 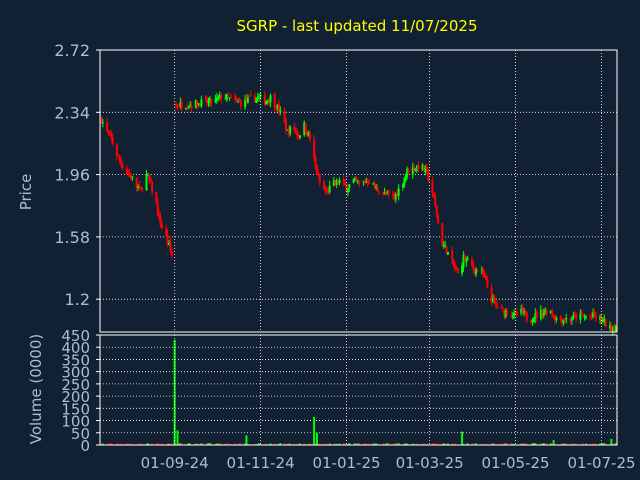 What do you see at coordinates (175, 463) in the screenshot?
I see `date-tick-label: 01-09-24` at bounding box center [175, 463].